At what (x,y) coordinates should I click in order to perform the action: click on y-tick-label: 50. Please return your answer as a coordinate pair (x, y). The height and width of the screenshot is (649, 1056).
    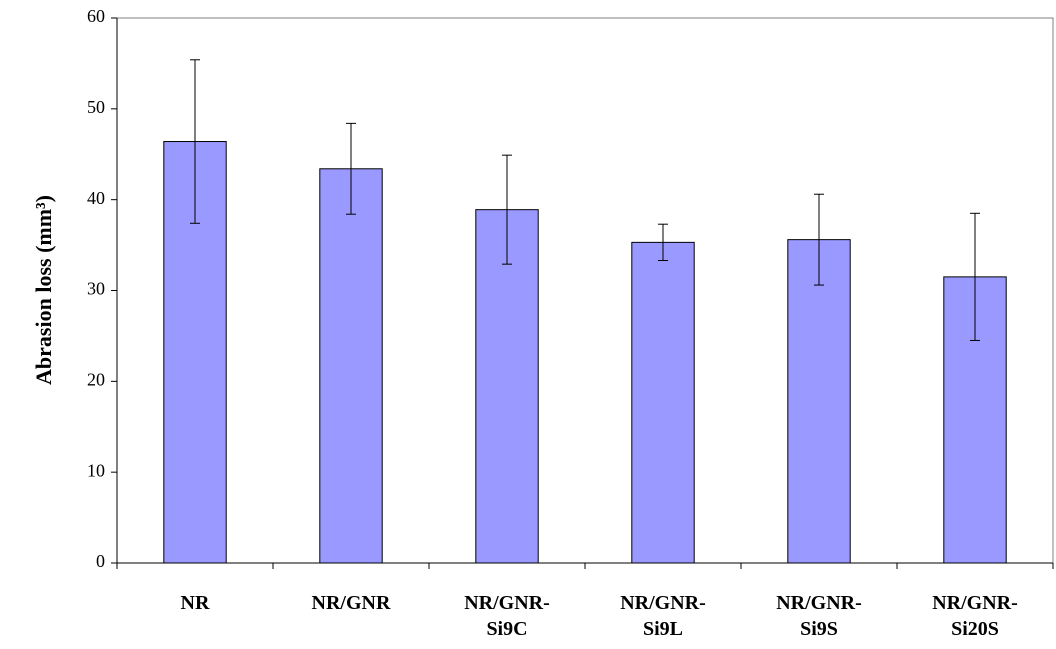
    Looking at the image, I should click on (96, 107).